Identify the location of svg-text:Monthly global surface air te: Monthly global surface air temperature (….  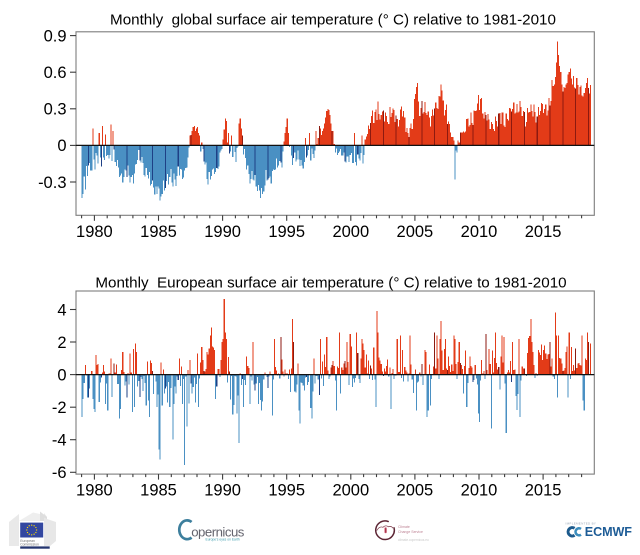
(333, 19).